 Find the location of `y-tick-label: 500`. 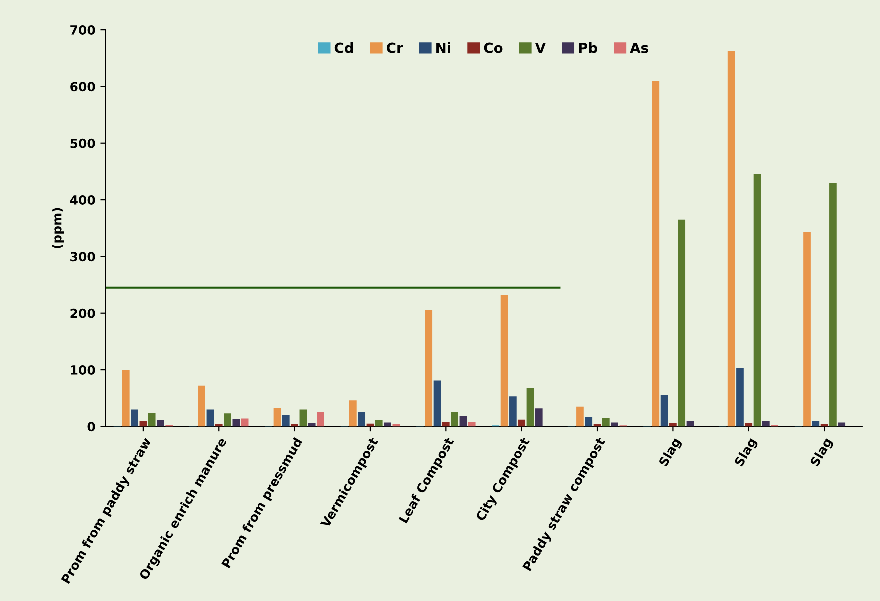

y-tick-label: 500 is located at coordinates (83, 143).